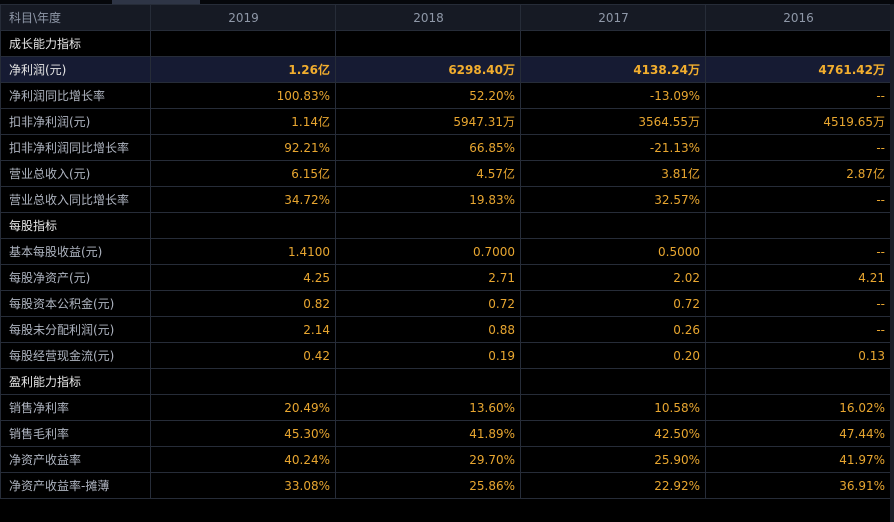 The width and height of the screenshot is (894, 522). I want to click on value-cell: 19.83%, so click(428, 199).